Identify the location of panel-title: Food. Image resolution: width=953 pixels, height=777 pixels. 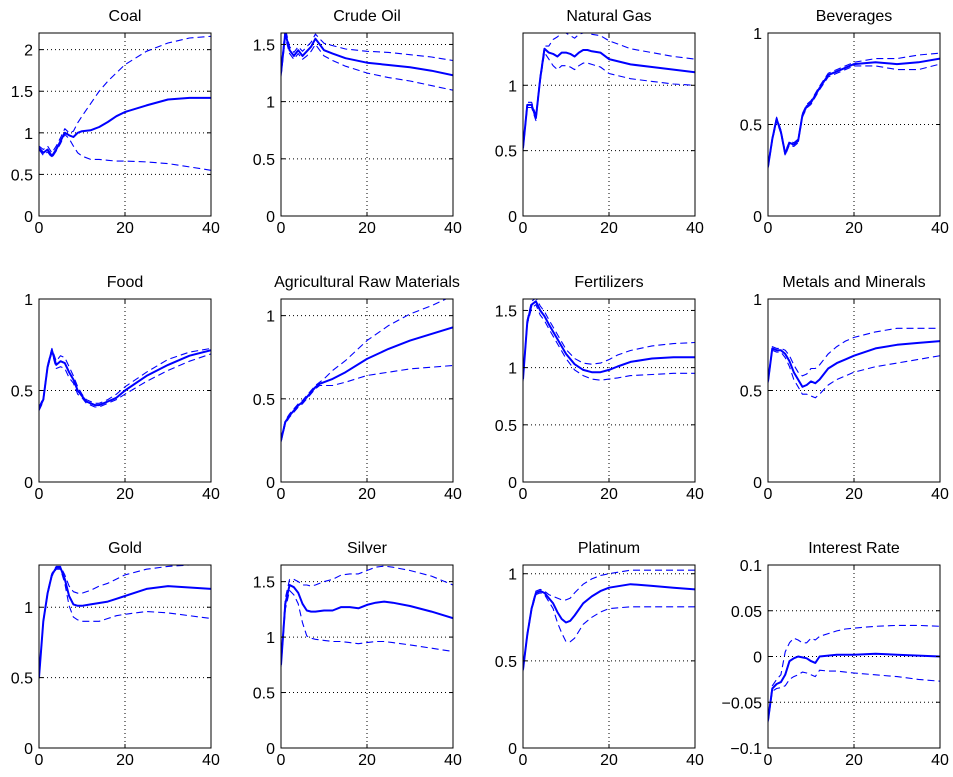
(125, 282).